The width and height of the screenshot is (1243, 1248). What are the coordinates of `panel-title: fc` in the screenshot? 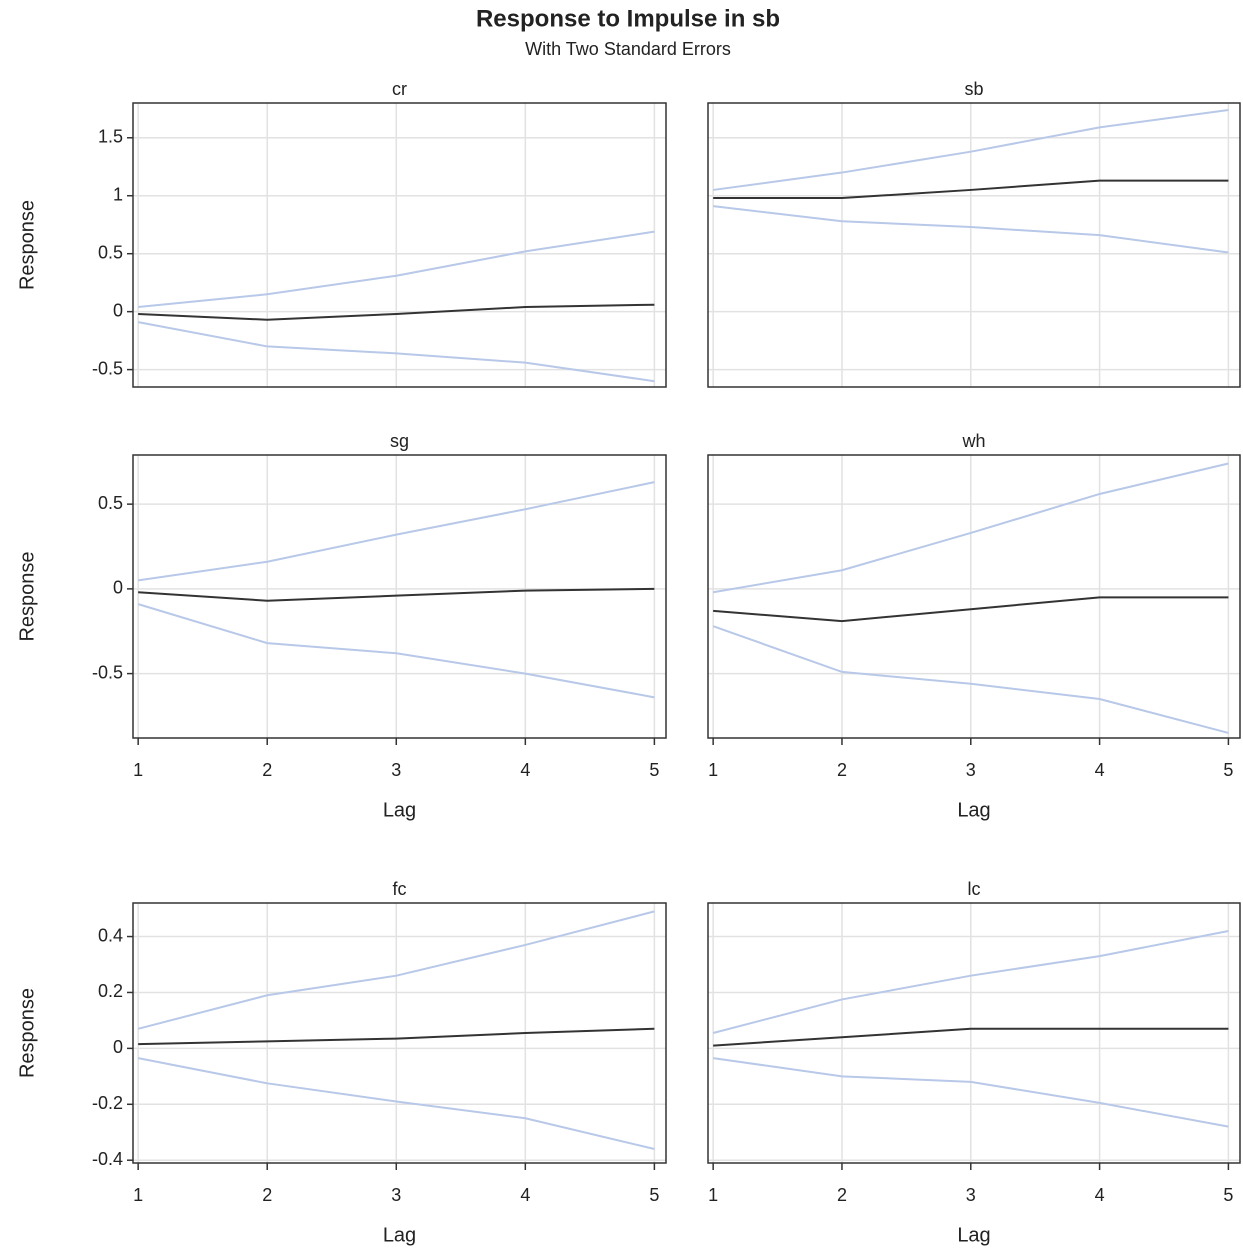 It's located at (399, 889).